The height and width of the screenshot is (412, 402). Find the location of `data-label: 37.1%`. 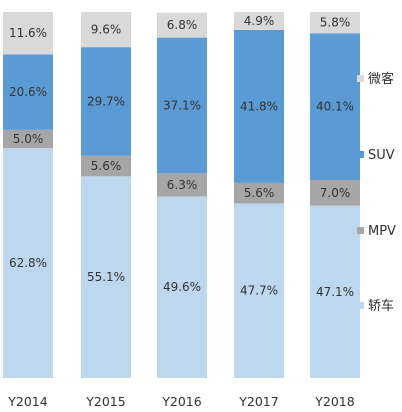

data-label: 37.1% is located at coordinates (182, 106).